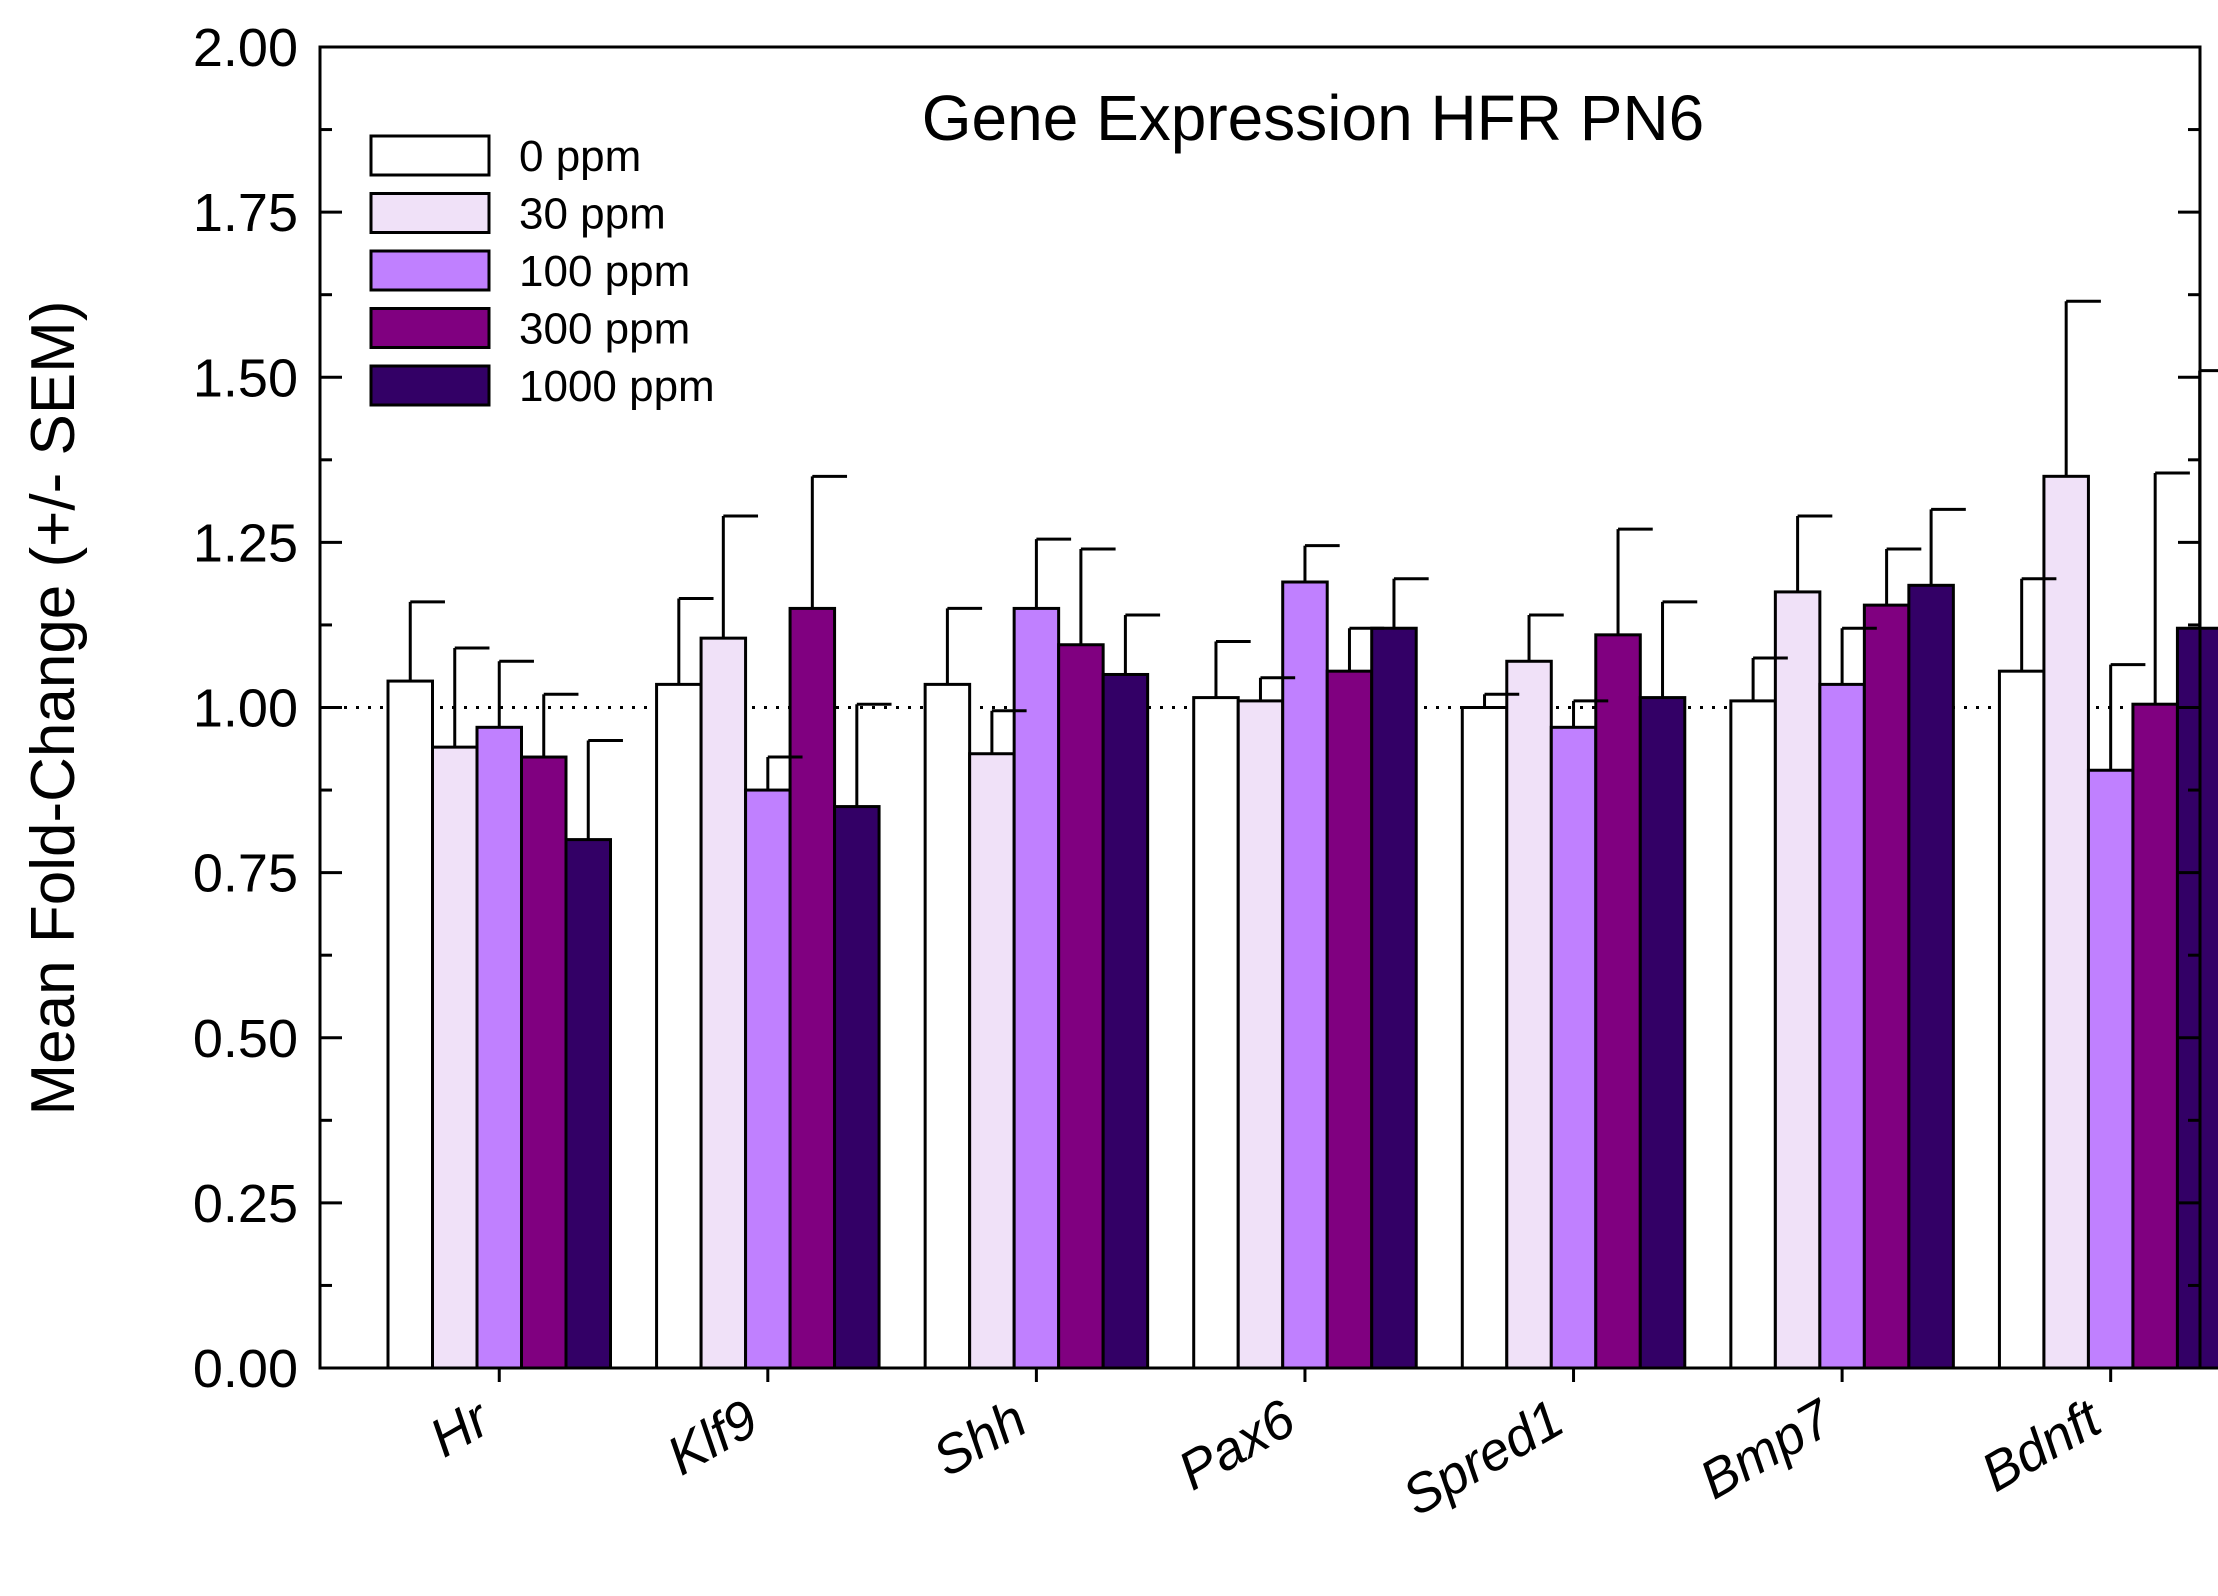 Image resolution: width=2218 pixels, height=1596 pixels. What do you see at coordinates (1797, 980) in the screenshot?
I see `bar-bmp7-30-ppm` at bounding box center [1797, 980].